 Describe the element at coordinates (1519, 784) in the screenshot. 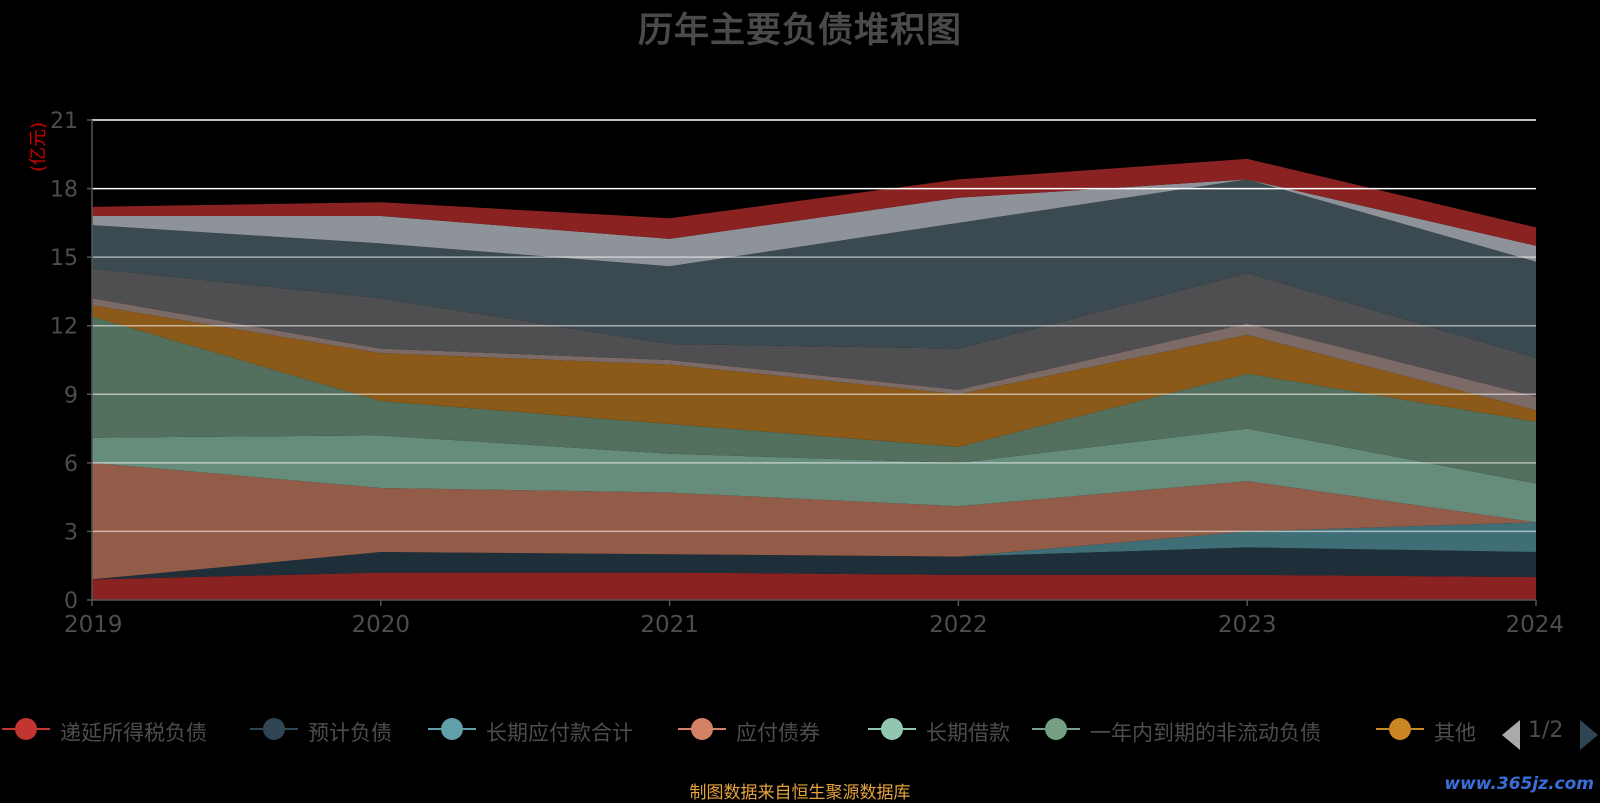

I see `site-watermark: www.365jz.com` at that location.